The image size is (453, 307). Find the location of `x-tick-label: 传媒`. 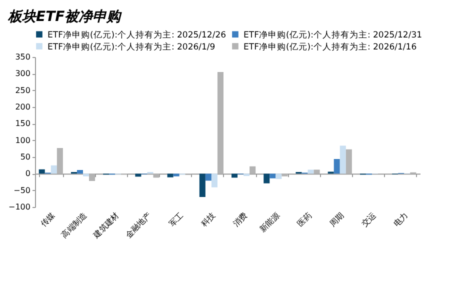

x-tick-label: 传媒 is located at coordinates (47, 219).